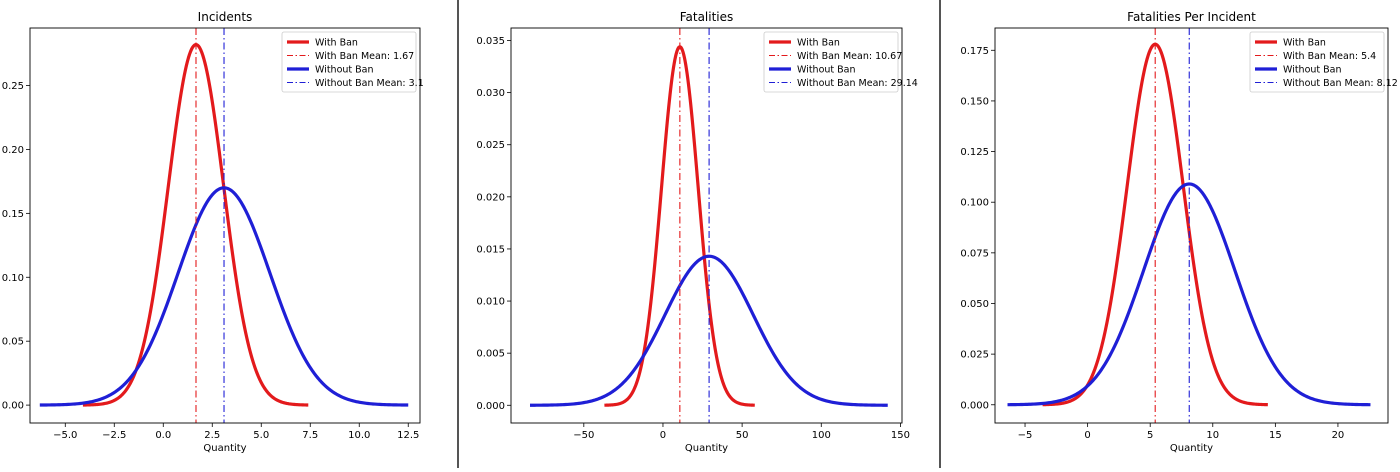  I want to click on x-tick-label: 7.5, so click(310, 435).